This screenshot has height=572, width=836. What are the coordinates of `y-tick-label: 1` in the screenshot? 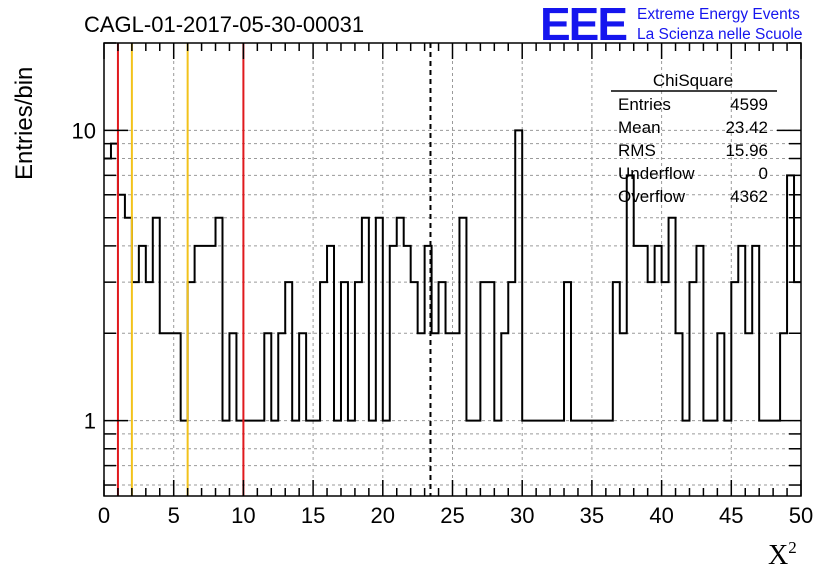 It's located at (90, 421).